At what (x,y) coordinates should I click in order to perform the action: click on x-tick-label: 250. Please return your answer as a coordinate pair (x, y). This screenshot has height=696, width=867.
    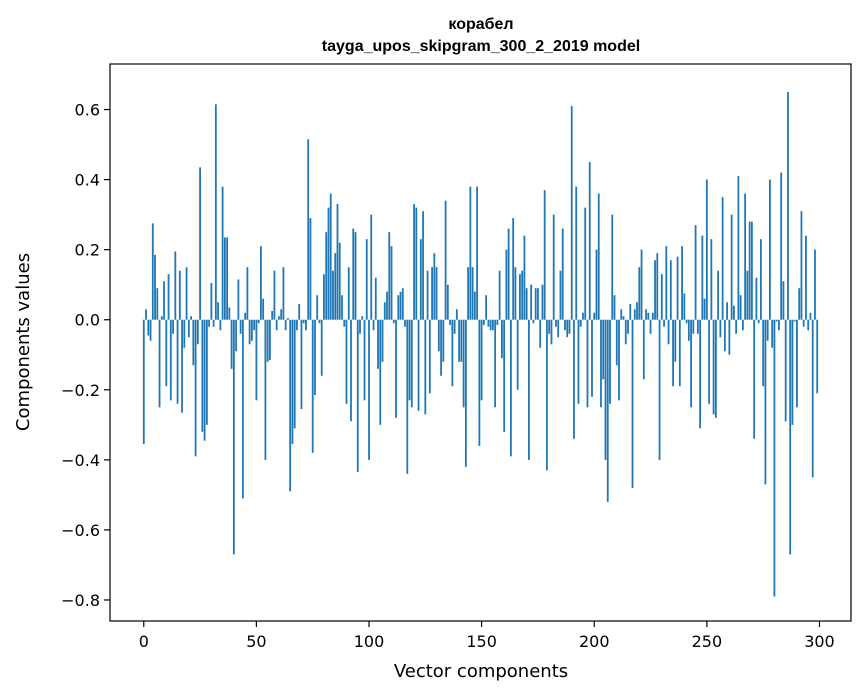
    Looking at the image, I should click on (707, 641).